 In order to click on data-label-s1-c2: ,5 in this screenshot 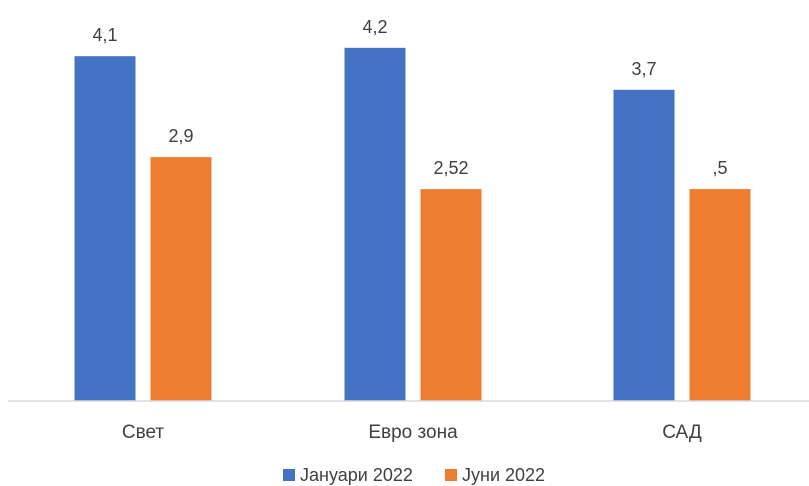, I will do `click(719, 168)`.